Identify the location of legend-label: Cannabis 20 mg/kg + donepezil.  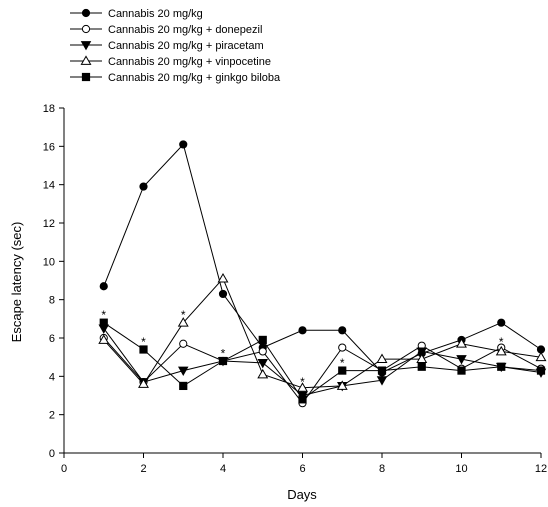
(185, 30).